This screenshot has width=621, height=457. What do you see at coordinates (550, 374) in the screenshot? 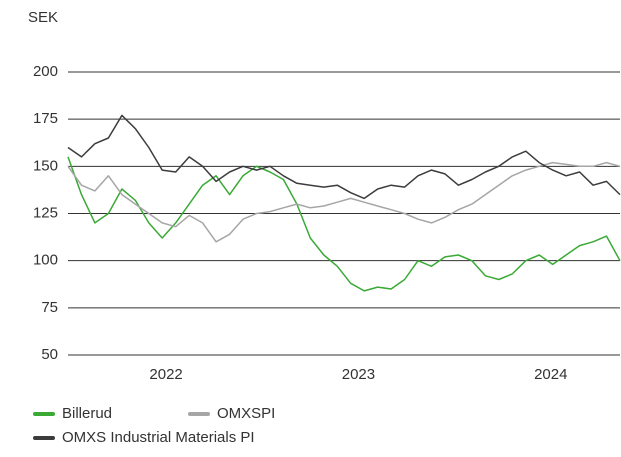
I see `x-tick-label: 2024` at bounding box center [550, 374].